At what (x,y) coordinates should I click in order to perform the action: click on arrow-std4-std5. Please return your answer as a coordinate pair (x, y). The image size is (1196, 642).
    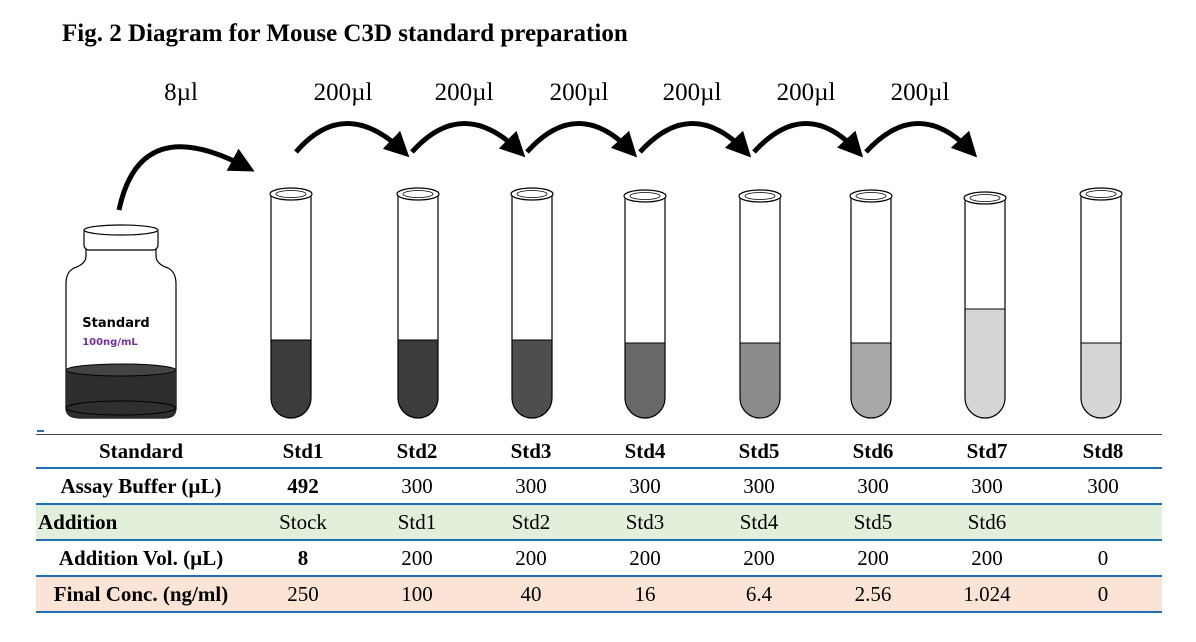
    Looking at the image, I should click on (695, 139).